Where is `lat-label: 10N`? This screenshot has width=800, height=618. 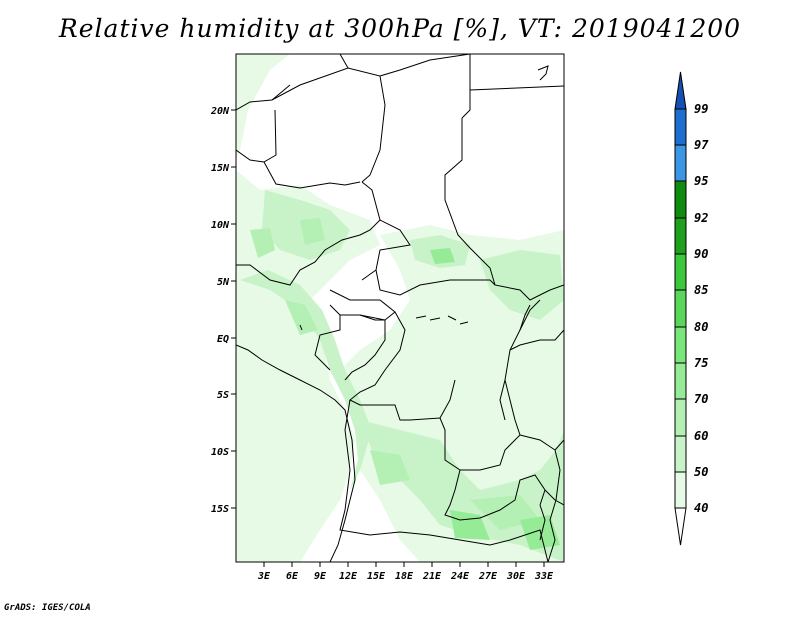 lat-label: 10N is located at coordinates (220, 225).